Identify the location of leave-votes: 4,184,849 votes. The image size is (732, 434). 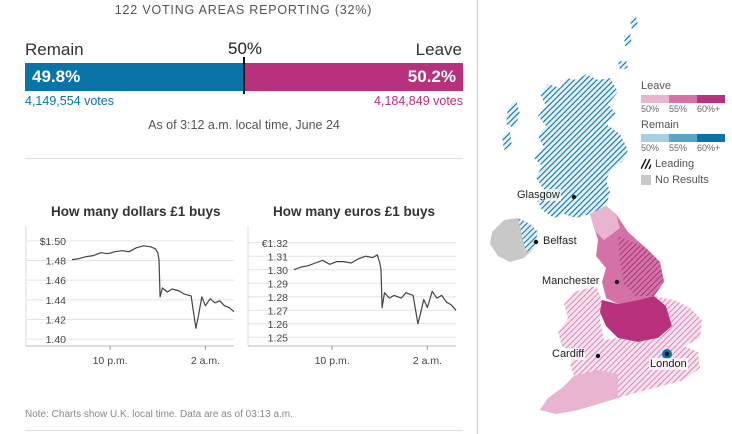
(418, 101).